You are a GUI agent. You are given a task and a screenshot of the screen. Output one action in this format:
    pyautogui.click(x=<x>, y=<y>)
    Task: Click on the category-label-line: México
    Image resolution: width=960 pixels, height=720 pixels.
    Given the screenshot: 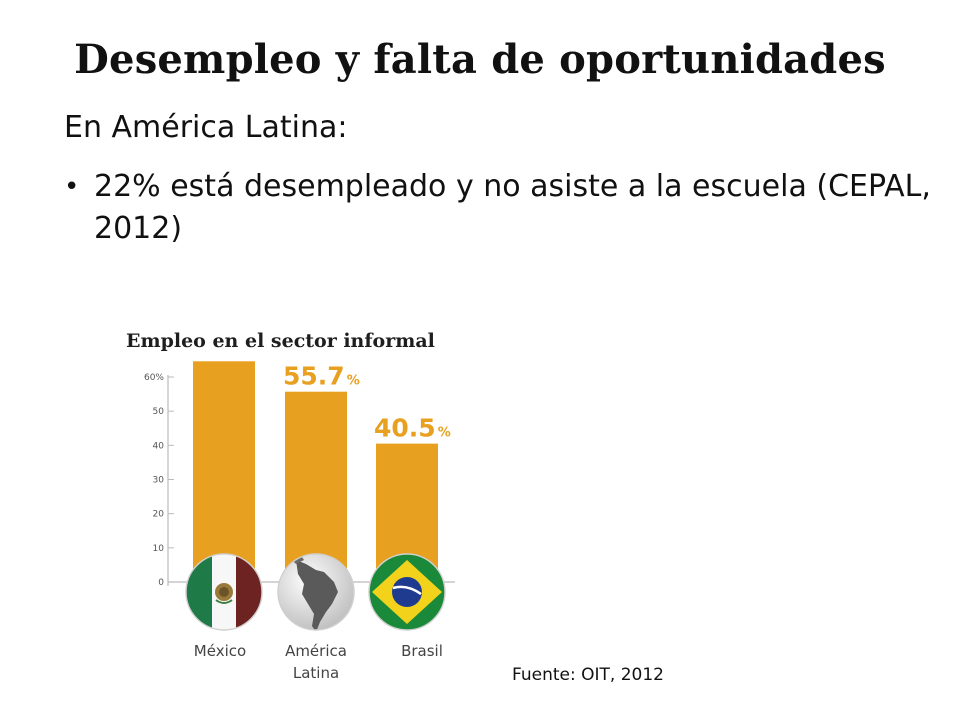 What is the action you would take?
    pyautogui.click(x=220, y=651)
    